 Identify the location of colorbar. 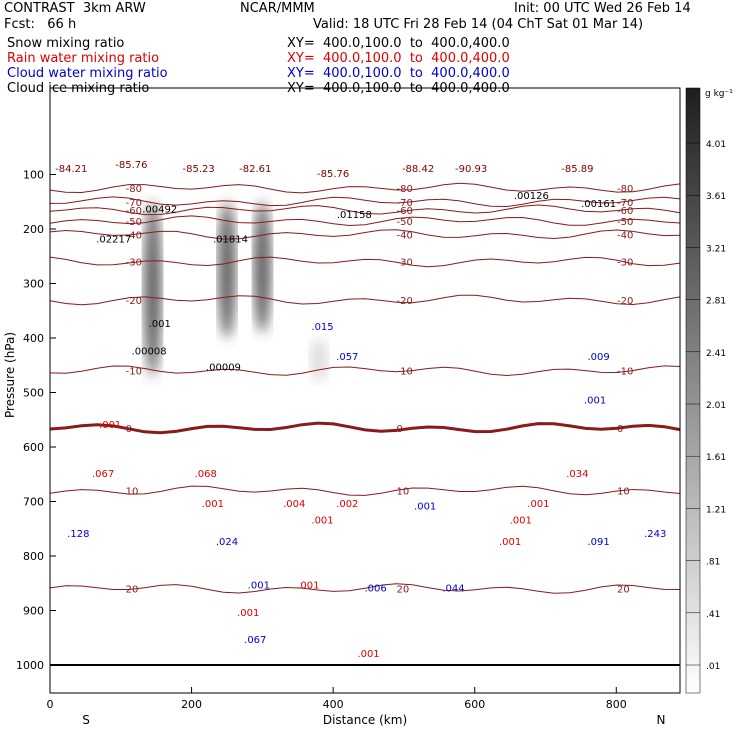
(693, 390).